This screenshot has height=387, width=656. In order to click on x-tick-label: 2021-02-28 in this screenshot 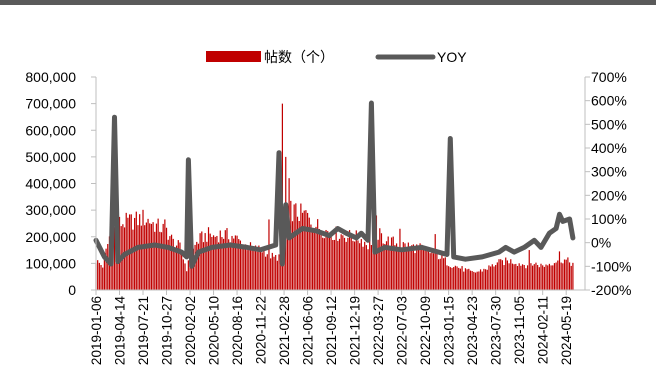, I will do `click(284, 330)`.